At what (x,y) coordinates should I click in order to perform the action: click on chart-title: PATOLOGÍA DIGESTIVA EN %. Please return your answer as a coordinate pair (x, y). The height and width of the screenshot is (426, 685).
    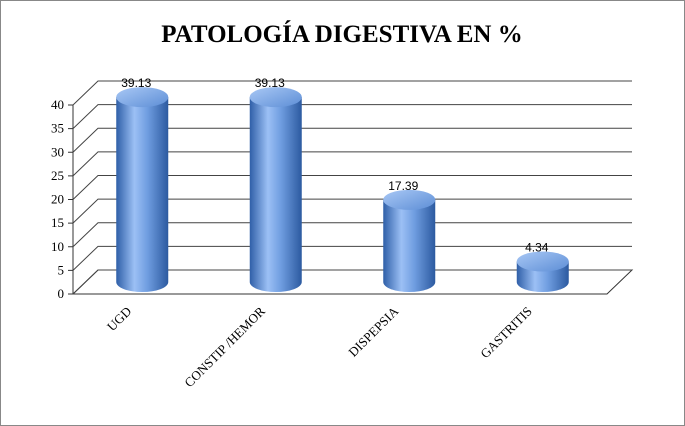
    Looking at the image, I should click on (341, 34).